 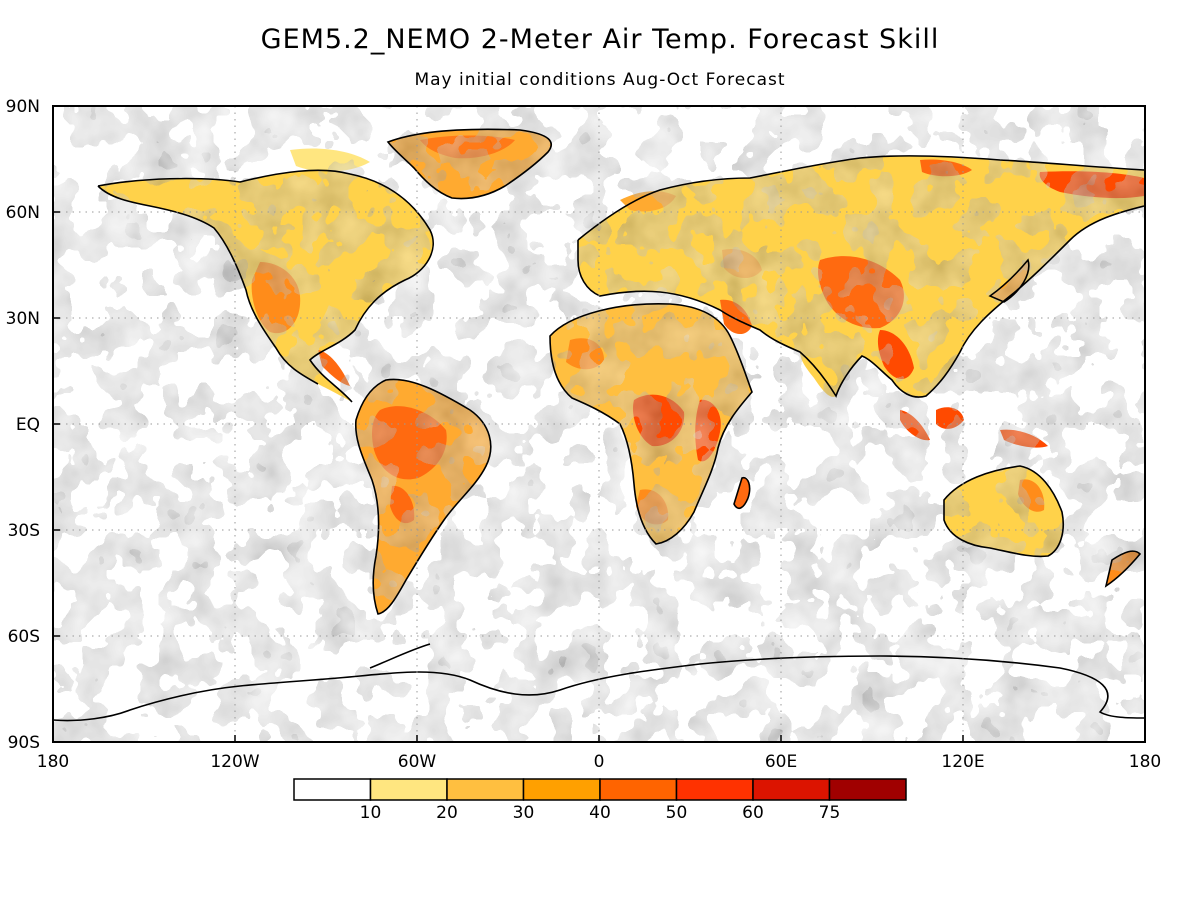 I want to click on lat-label-30s: 30S, so click(x=24, y=531).